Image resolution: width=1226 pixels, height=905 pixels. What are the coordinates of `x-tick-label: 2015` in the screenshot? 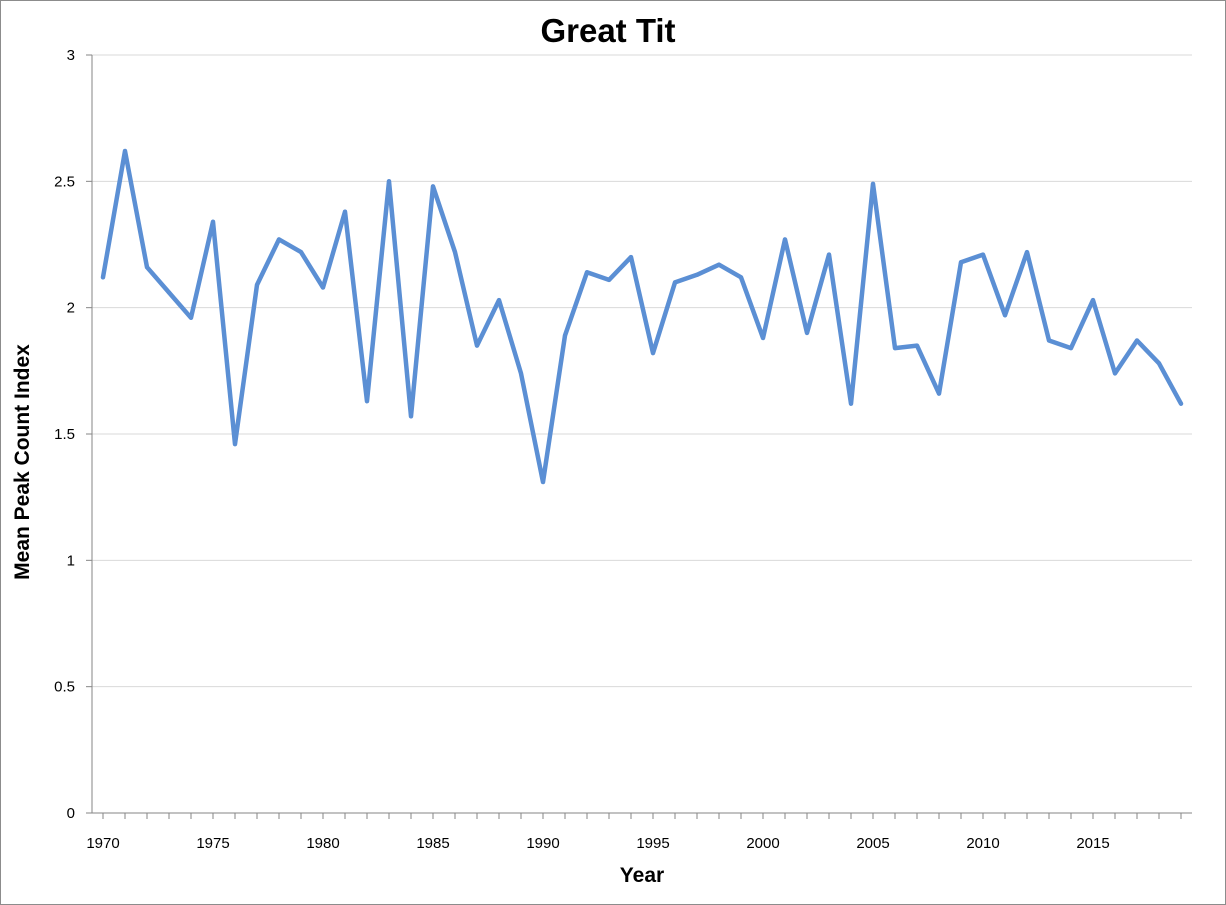 It's located at (1092, 843).